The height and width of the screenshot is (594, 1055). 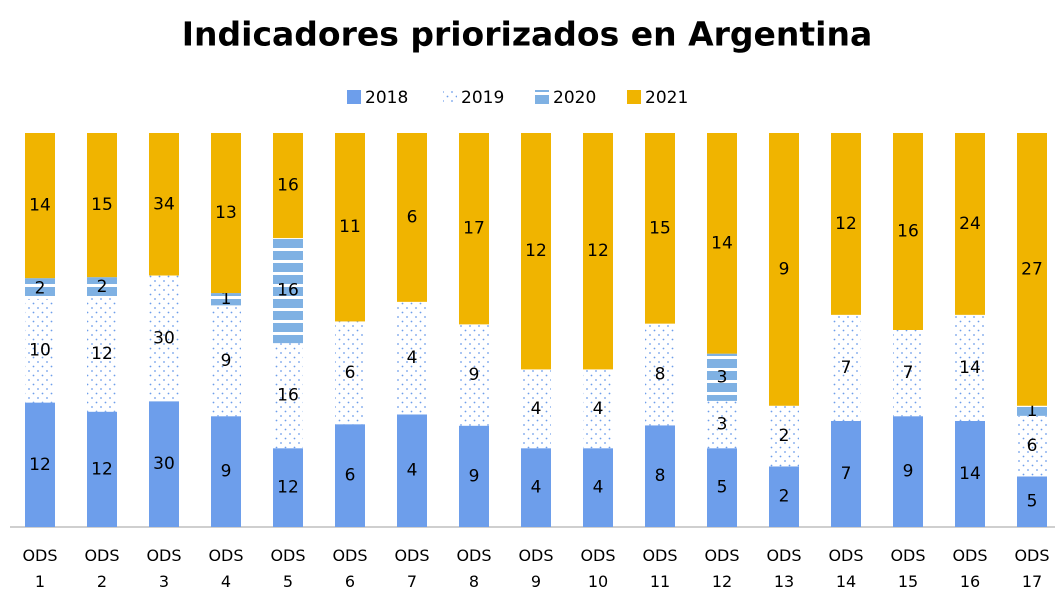 I want to click on data-label: 34, so click(x=164, y=204).